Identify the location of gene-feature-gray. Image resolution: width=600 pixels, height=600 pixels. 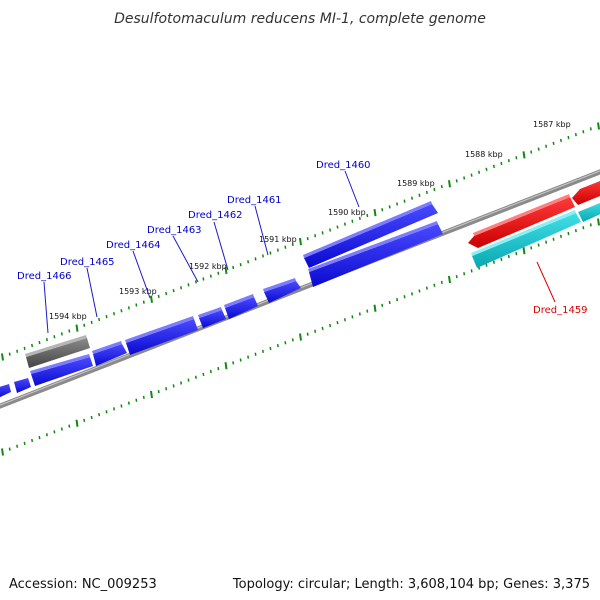
(57, 351).